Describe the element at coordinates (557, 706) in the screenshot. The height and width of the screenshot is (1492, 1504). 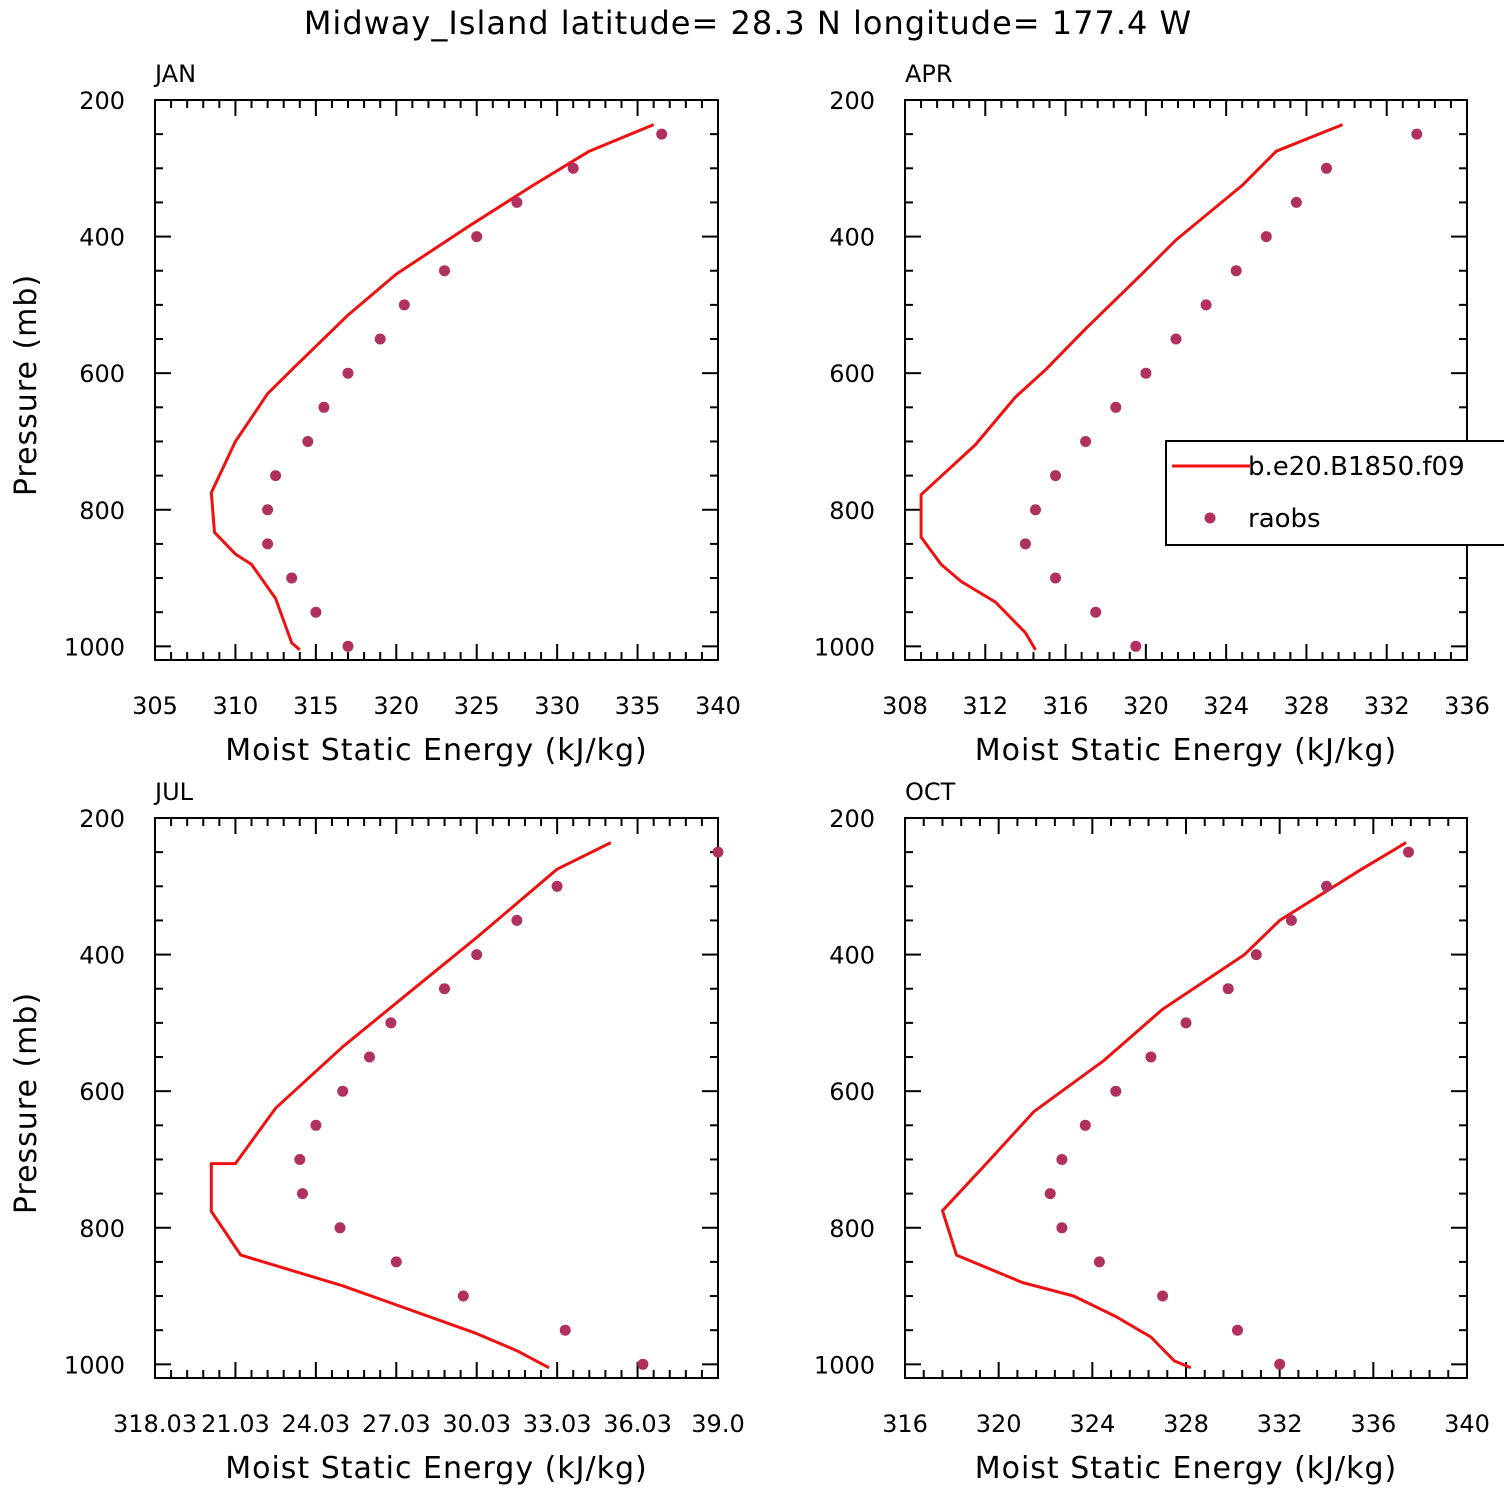
I see `x-tick-label: 330` at that location.